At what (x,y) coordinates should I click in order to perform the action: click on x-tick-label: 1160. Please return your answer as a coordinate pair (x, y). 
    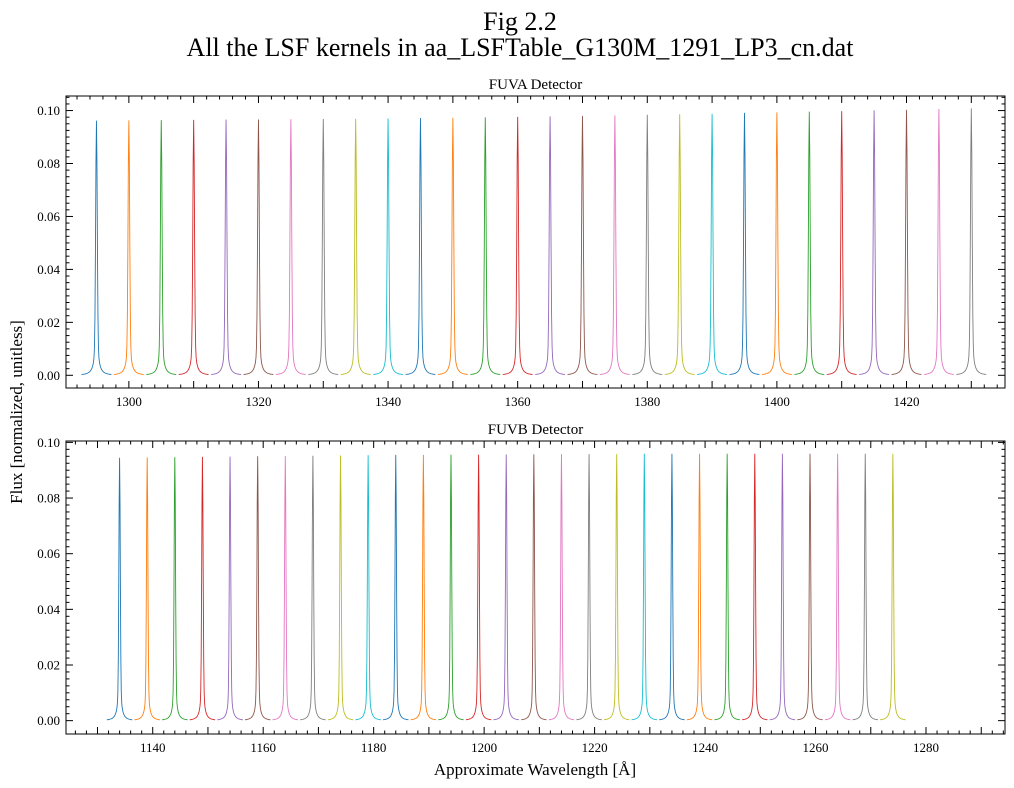
    Looking at the image, I should click on (263, 747).